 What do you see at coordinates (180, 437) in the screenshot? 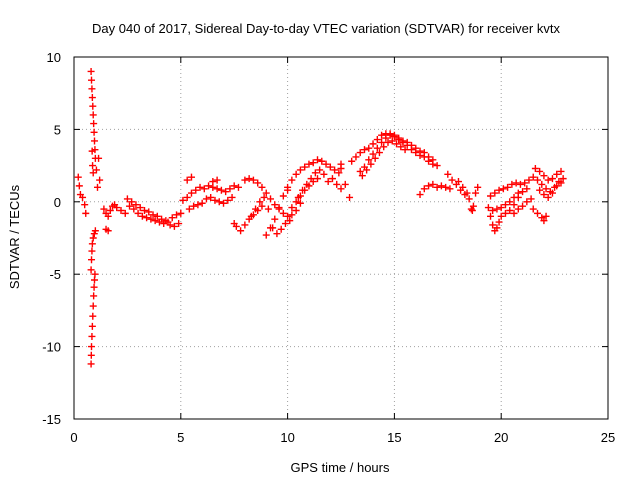
I see `x-tick-label: 5` at bounding box center [180, 437].